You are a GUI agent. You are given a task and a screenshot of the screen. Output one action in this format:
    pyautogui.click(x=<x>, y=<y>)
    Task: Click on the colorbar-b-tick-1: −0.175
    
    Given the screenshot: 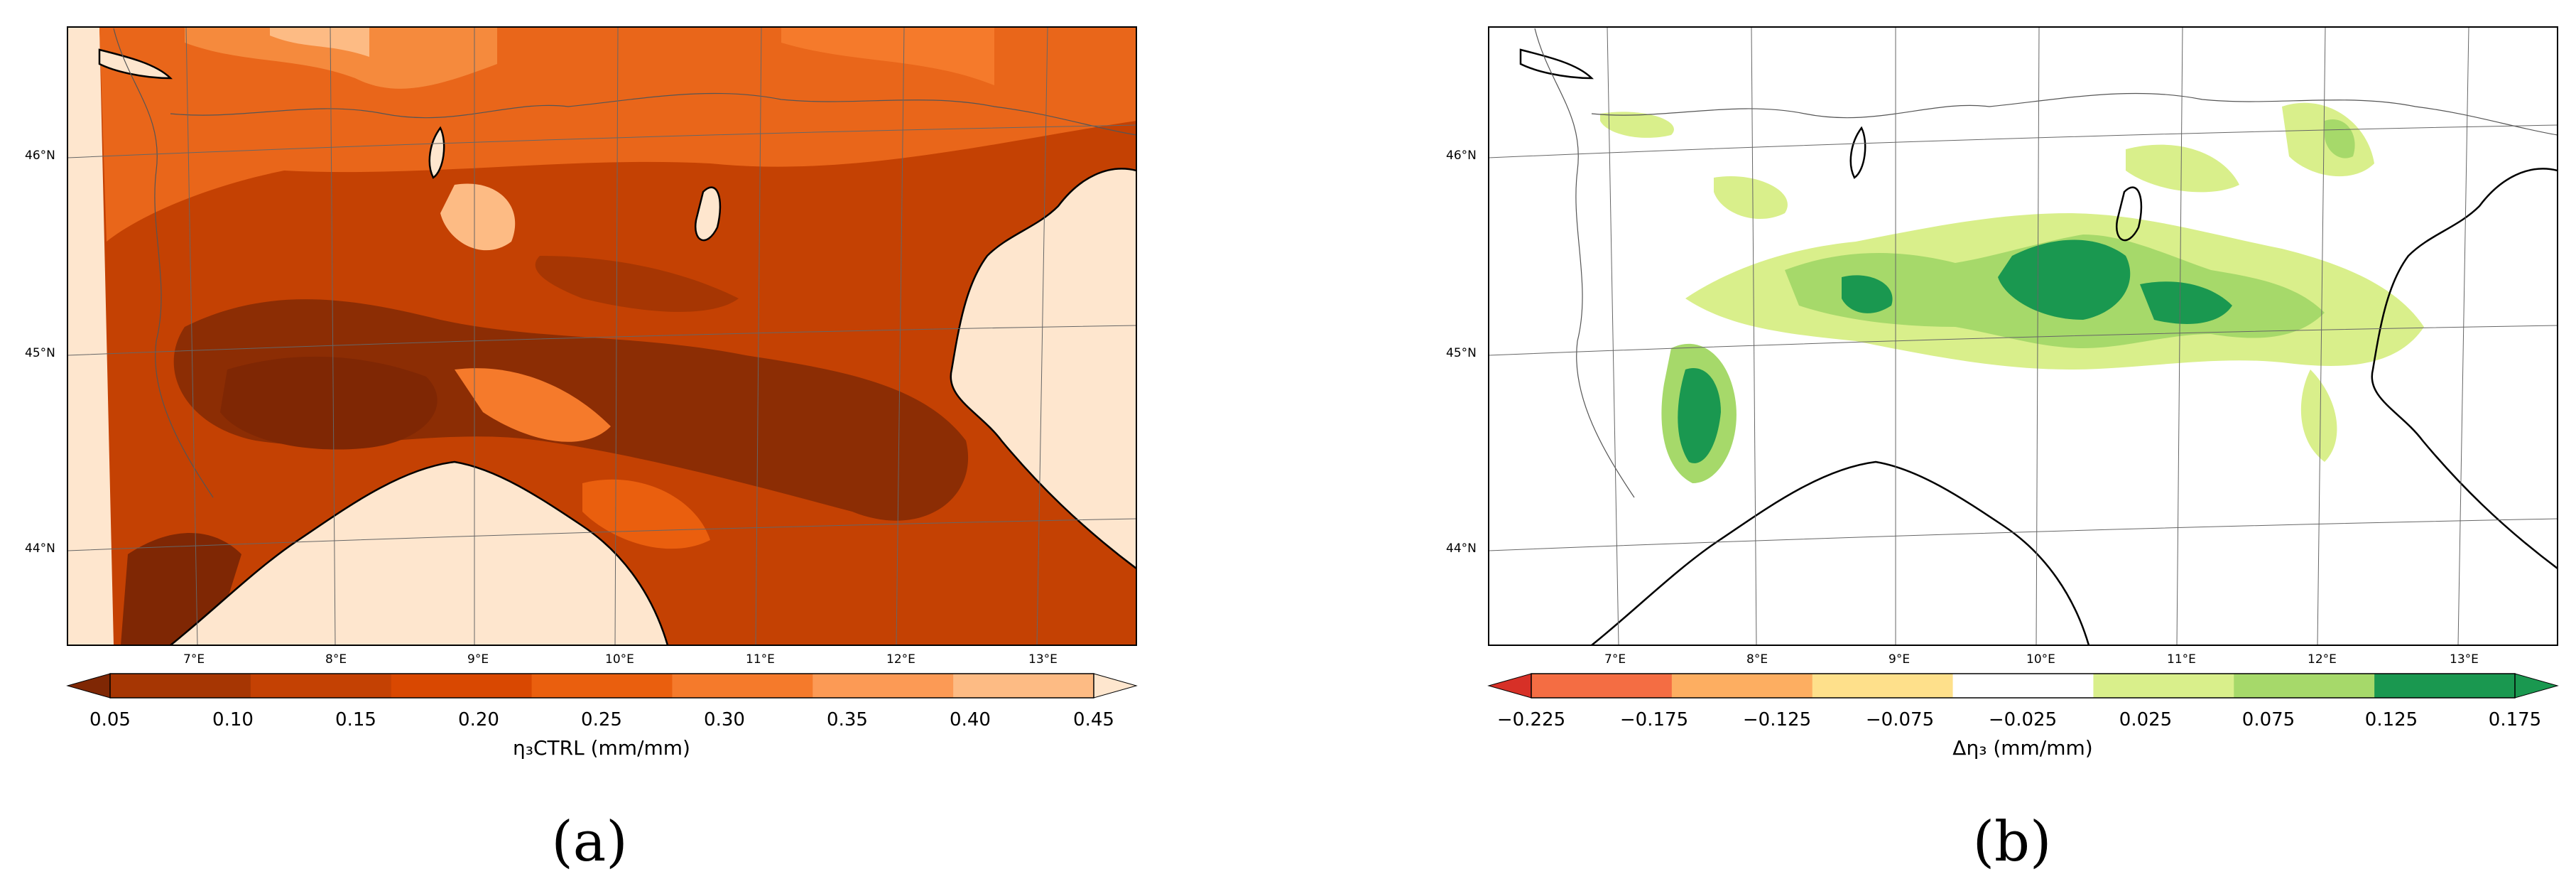 What is the action you would take?
    pyautogui.click(x=1654, y=720)
    